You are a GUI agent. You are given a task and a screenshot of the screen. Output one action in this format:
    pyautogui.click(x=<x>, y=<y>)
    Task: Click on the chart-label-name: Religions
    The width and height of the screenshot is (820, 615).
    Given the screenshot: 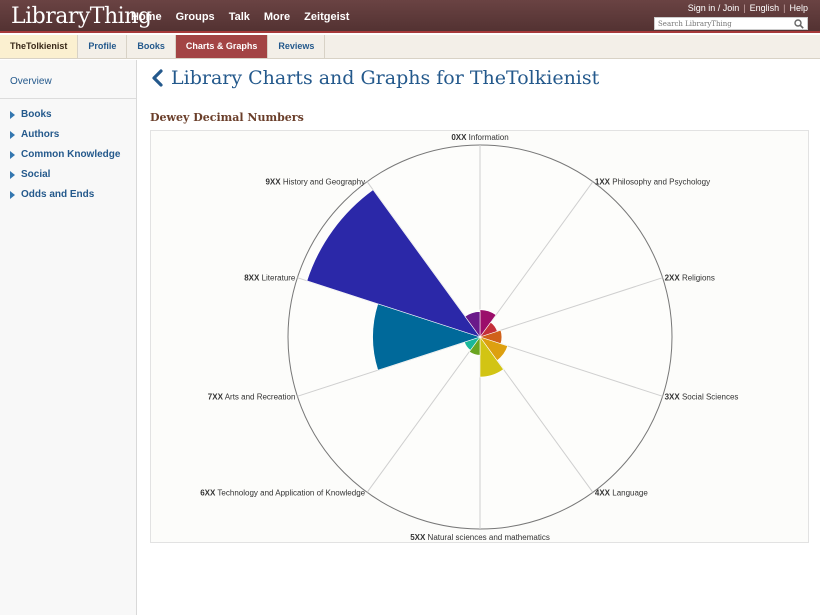 What is the action you would take?
    pyautogui.click(x=697, y=278)
    